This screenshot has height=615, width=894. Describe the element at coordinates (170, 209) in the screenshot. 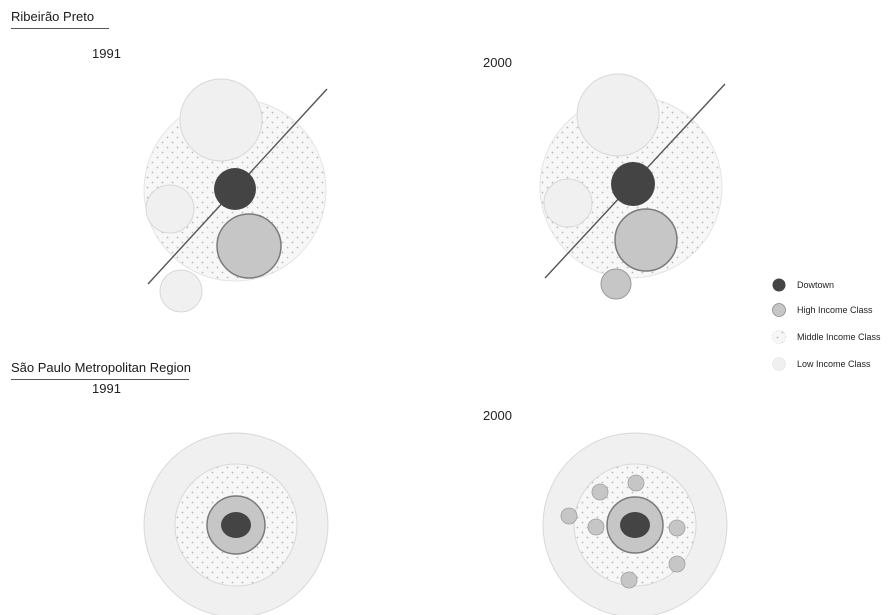

I see `rp-1991-low-income-area-left` at that location.